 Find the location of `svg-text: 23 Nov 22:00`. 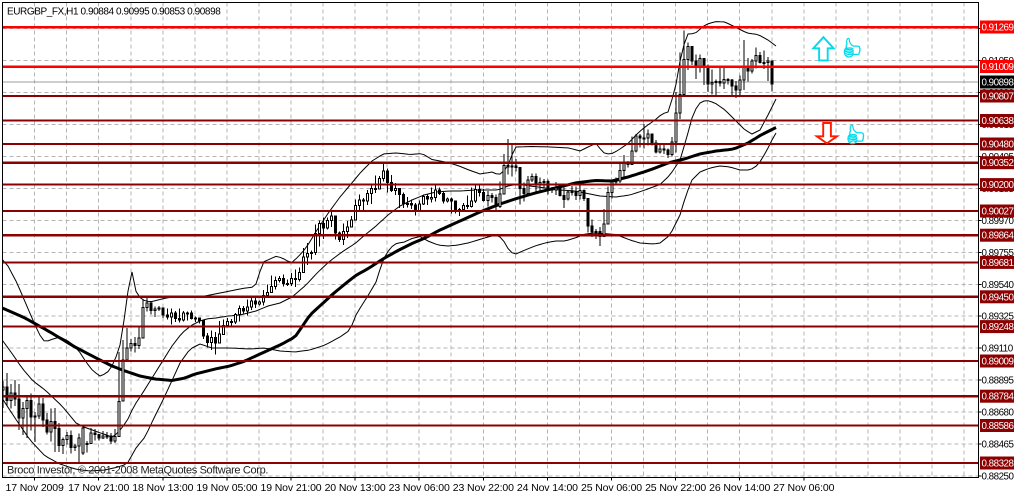

svg-text: 23 Nov 22:00 is located at coordinates (483, 488).